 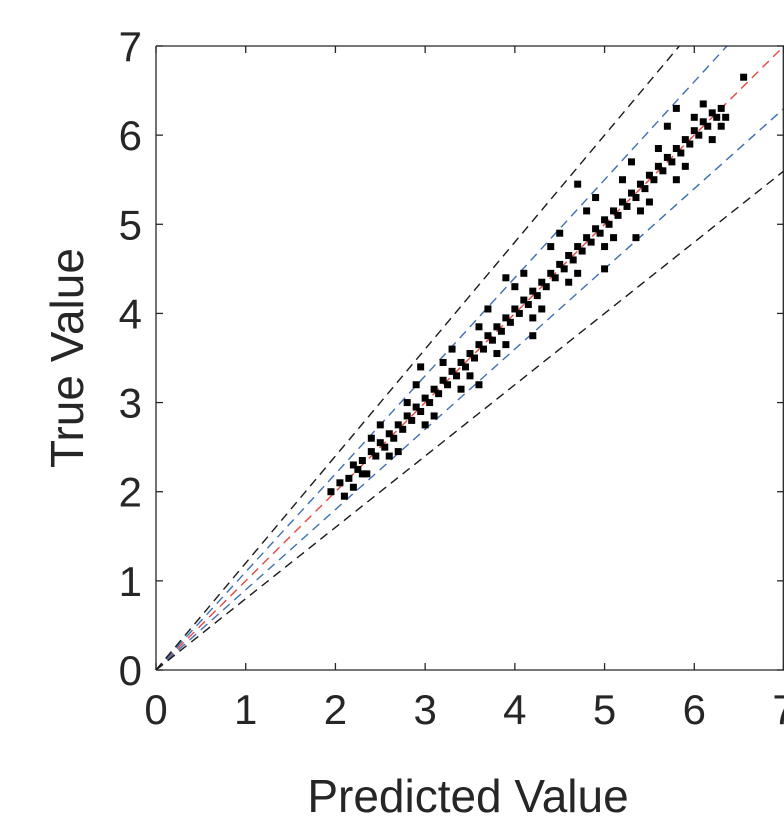 What do you see at coordinates (130, 670) in the screenshot?
I see `y-tick-label: 0` at bounding box center [130, 670].